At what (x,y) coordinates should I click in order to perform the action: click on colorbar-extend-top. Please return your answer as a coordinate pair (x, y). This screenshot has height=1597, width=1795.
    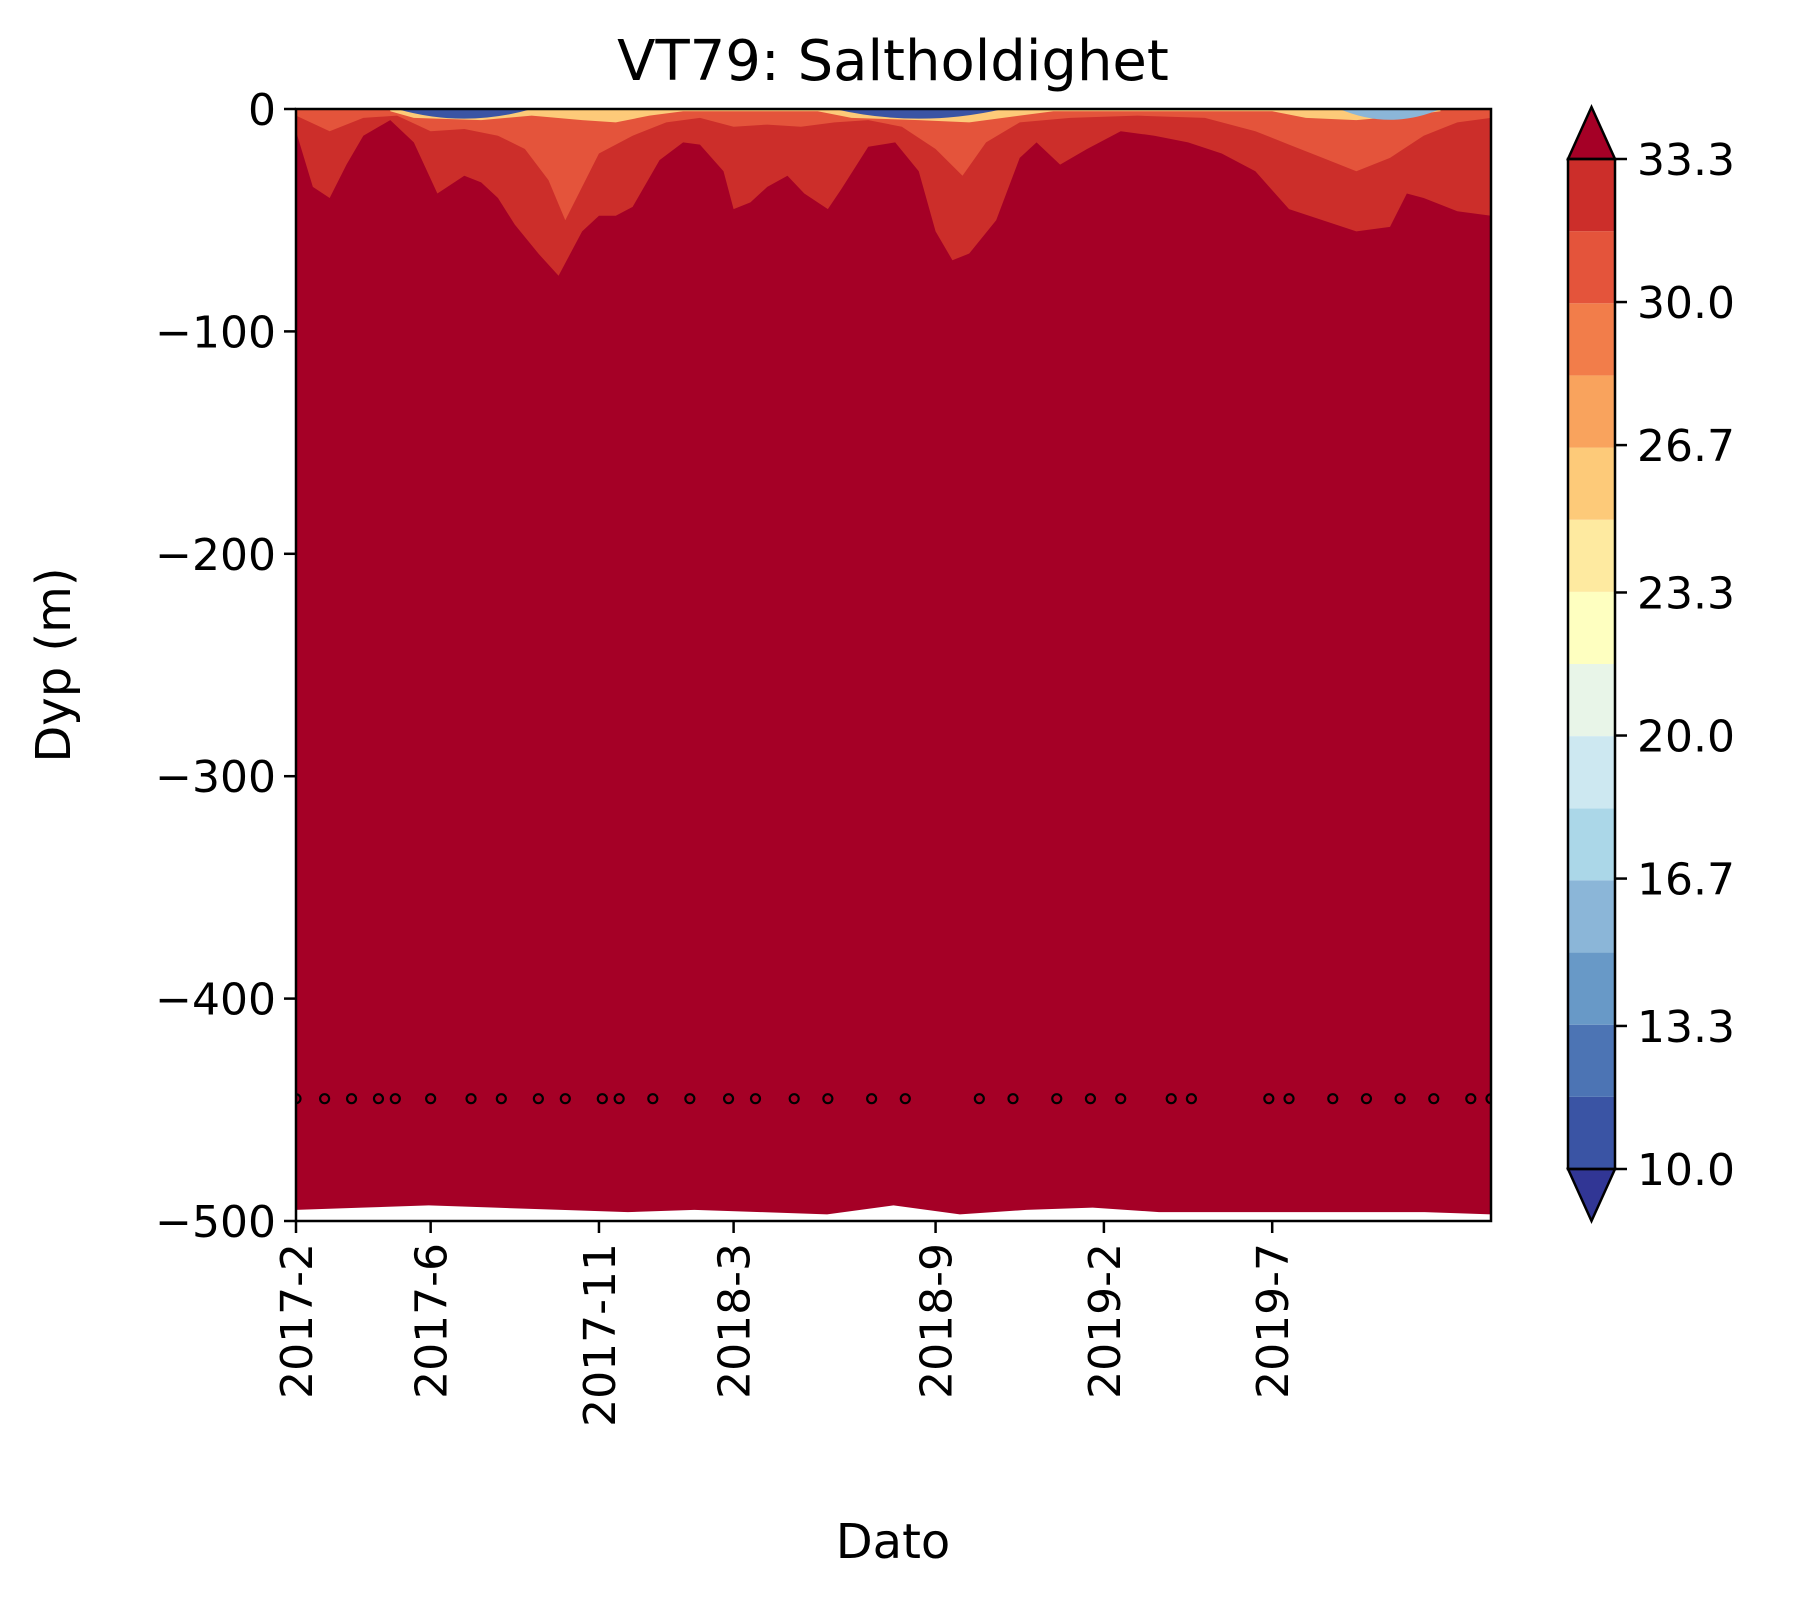
    Looking at the image, I should click on (1591, 132).